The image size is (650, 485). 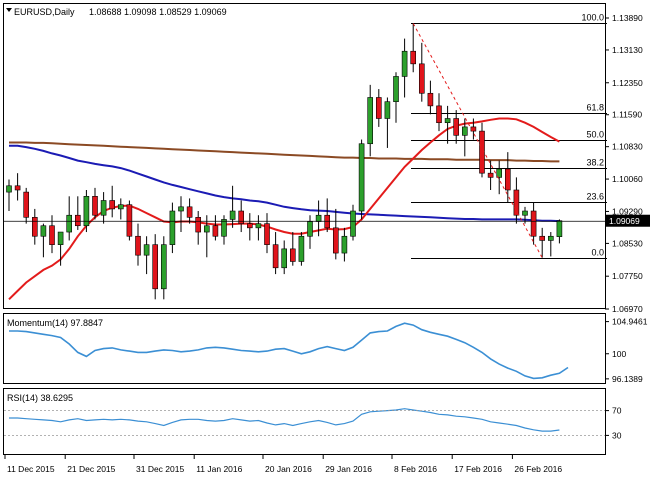 I want to click on price-tick-label: 1.10830, so click(x=627, y=147).